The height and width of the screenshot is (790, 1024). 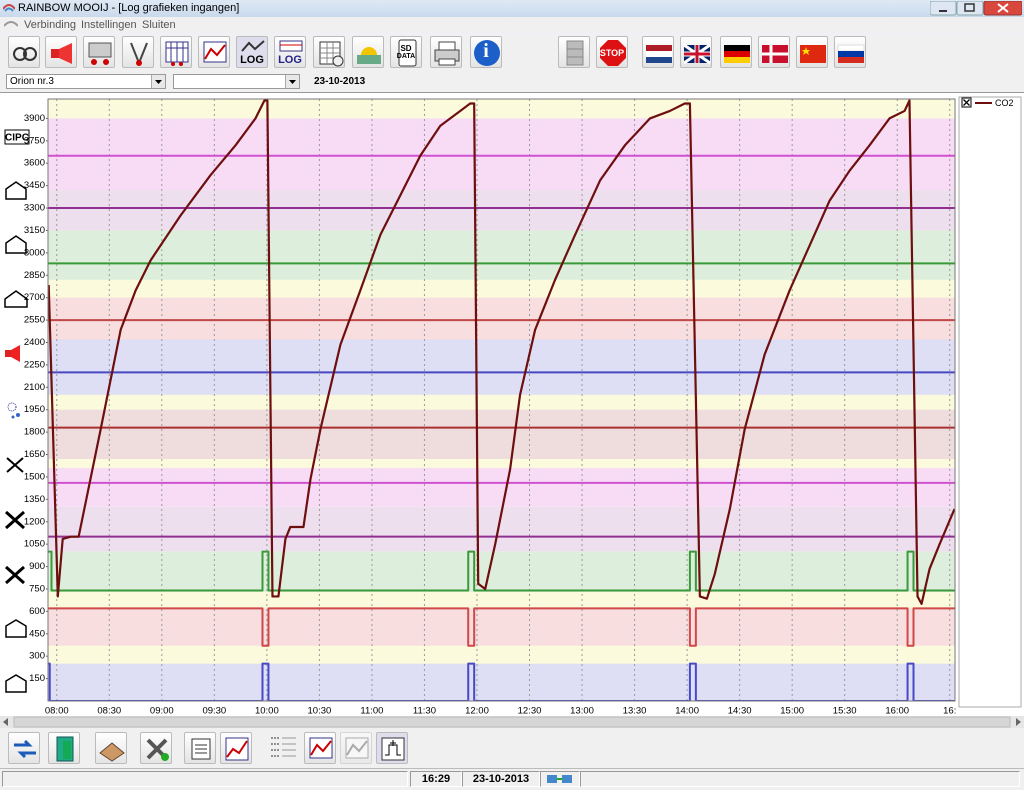 What do you see at coordinates (687, 711) in the screenshot?
I see `x-tick-label: 14:00` at bounding box center [687, 711].